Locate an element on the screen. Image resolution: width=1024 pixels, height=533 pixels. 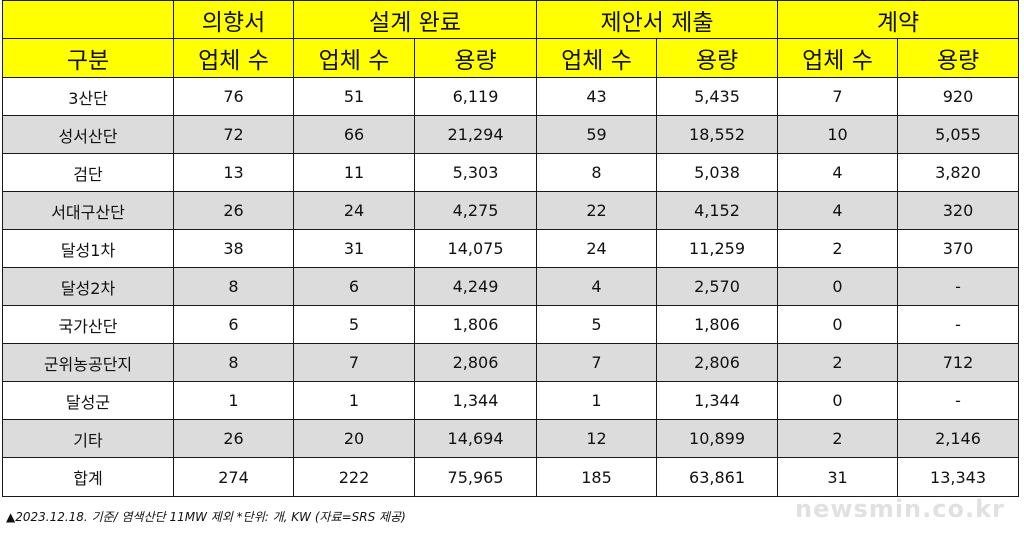
header-group-design: 설계 완료 is located at coordinates (415, 19).